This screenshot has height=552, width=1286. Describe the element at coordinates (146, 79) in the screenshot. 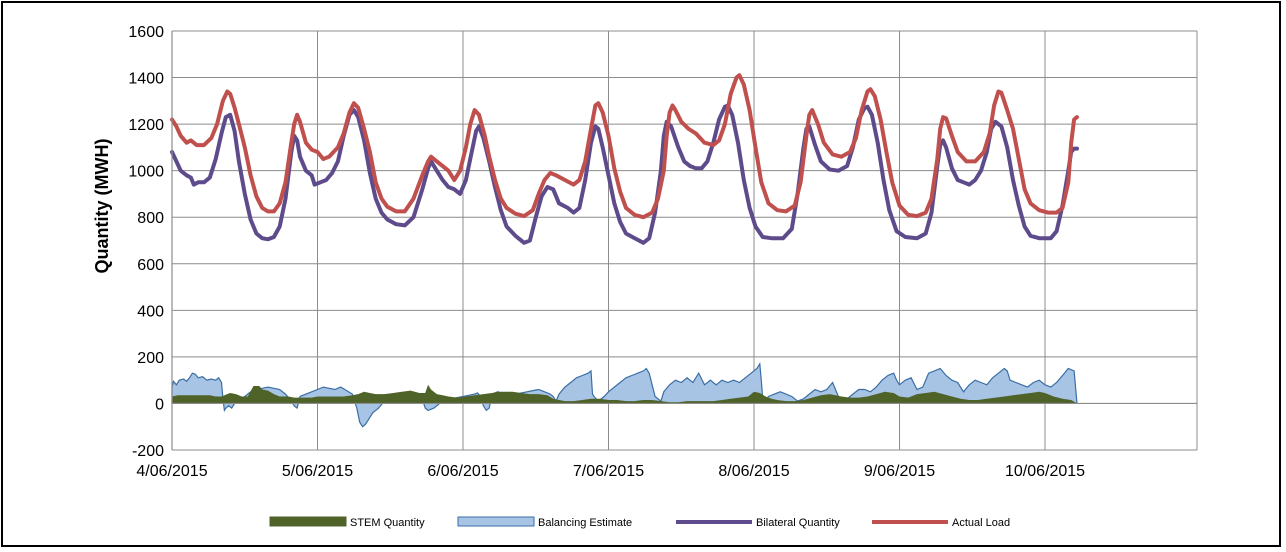

I see `y-tick-label: 1400` at that location.